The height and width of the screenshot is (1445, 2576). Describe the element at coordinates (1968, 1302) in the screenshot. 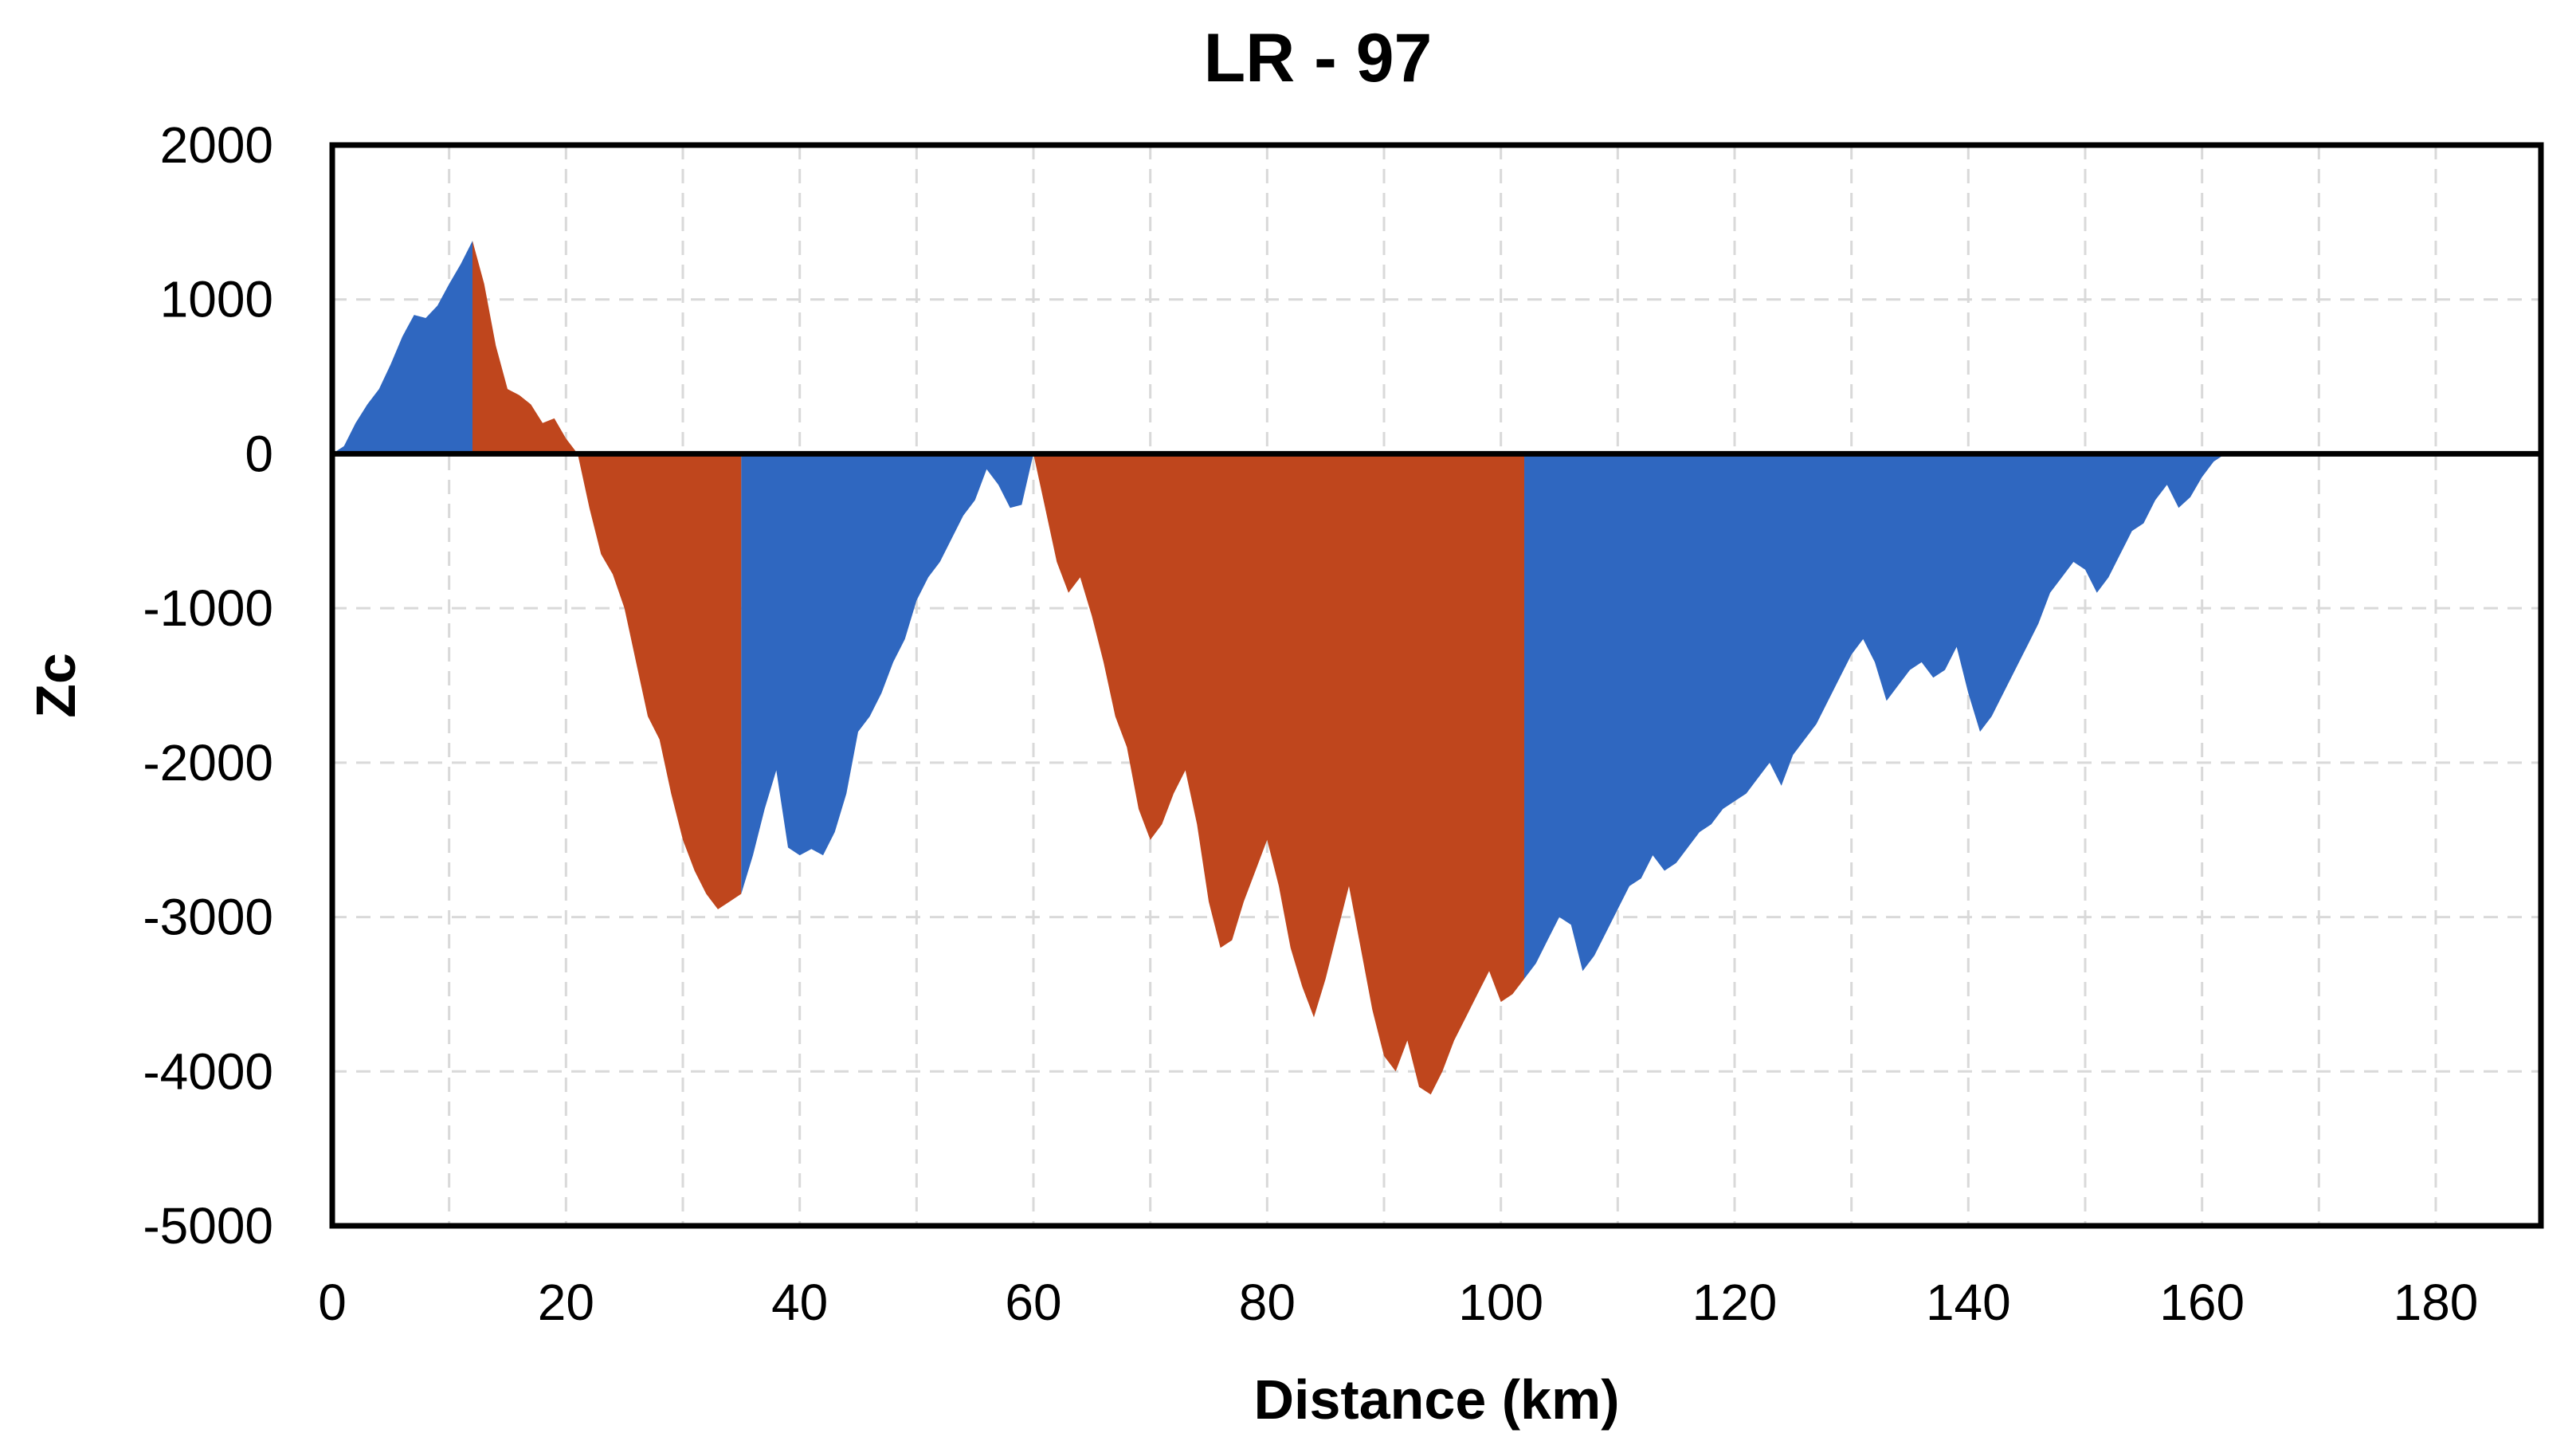

I see `x-tick-label: 140` at that location.